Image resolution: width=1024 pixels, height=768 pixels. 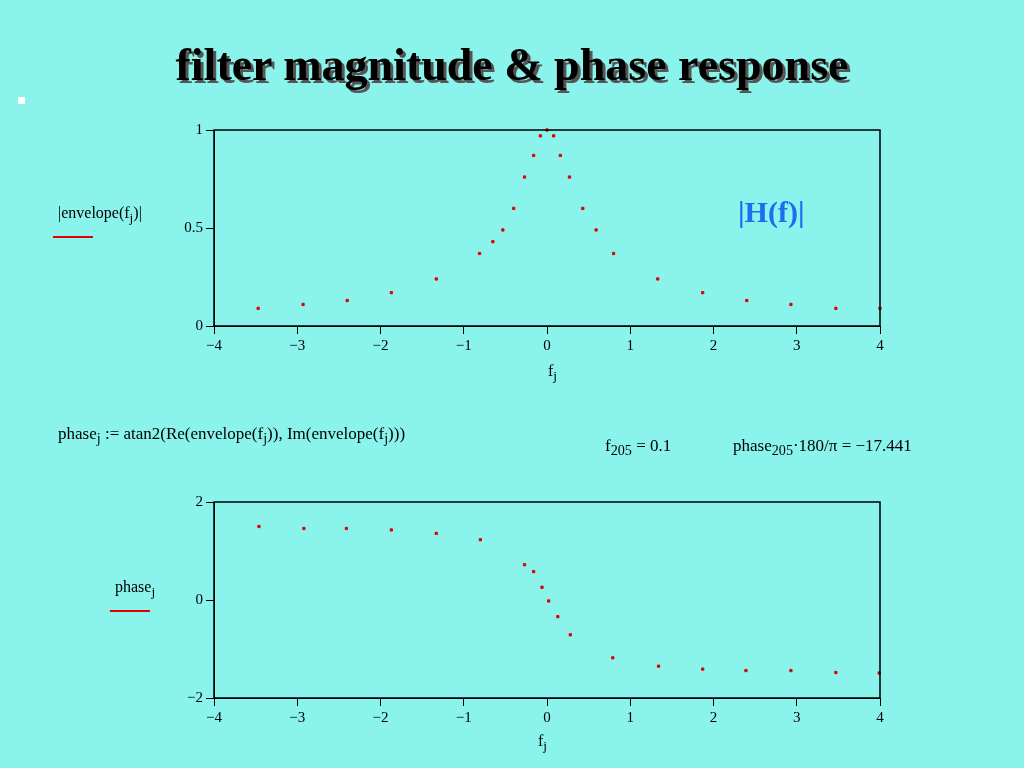 What do you see at coordinates (100, 215) in the screenshot?
I see `y-axis-title: |envelope(f$_{j}$)|` at bounding box center [100, 215].